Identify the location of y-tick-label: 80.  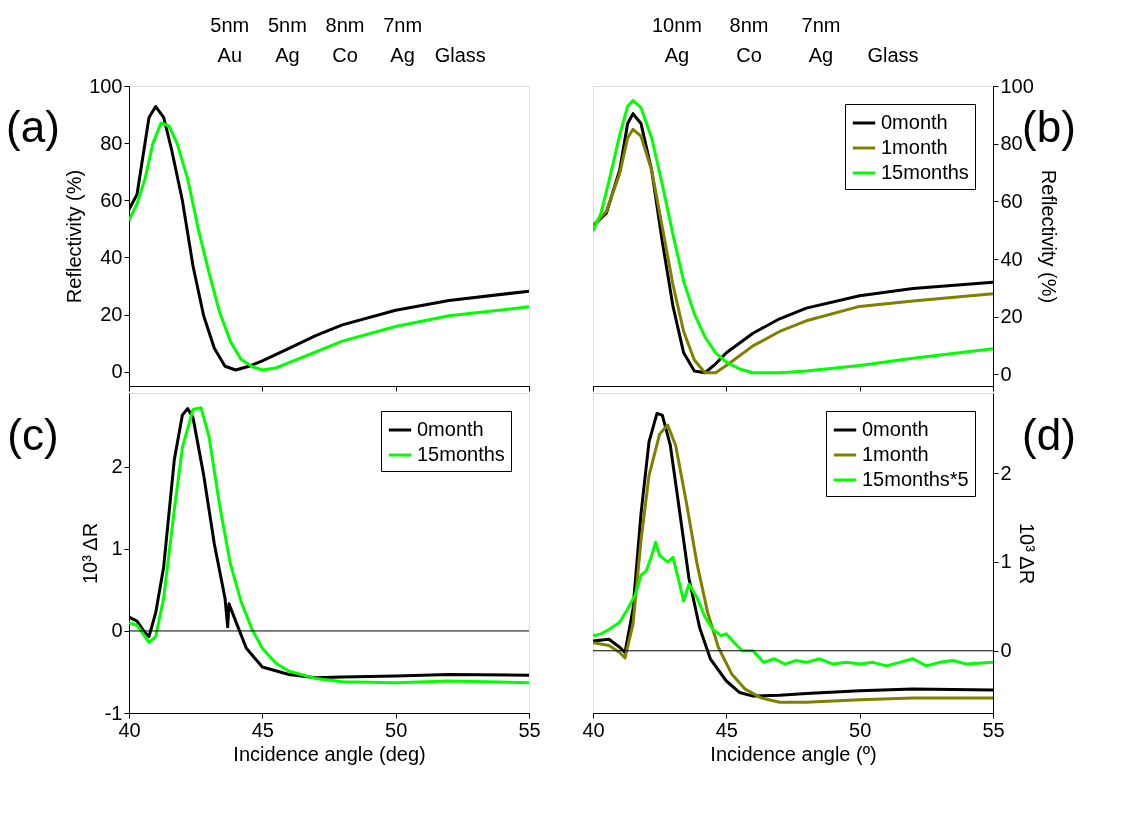
(111, 142).